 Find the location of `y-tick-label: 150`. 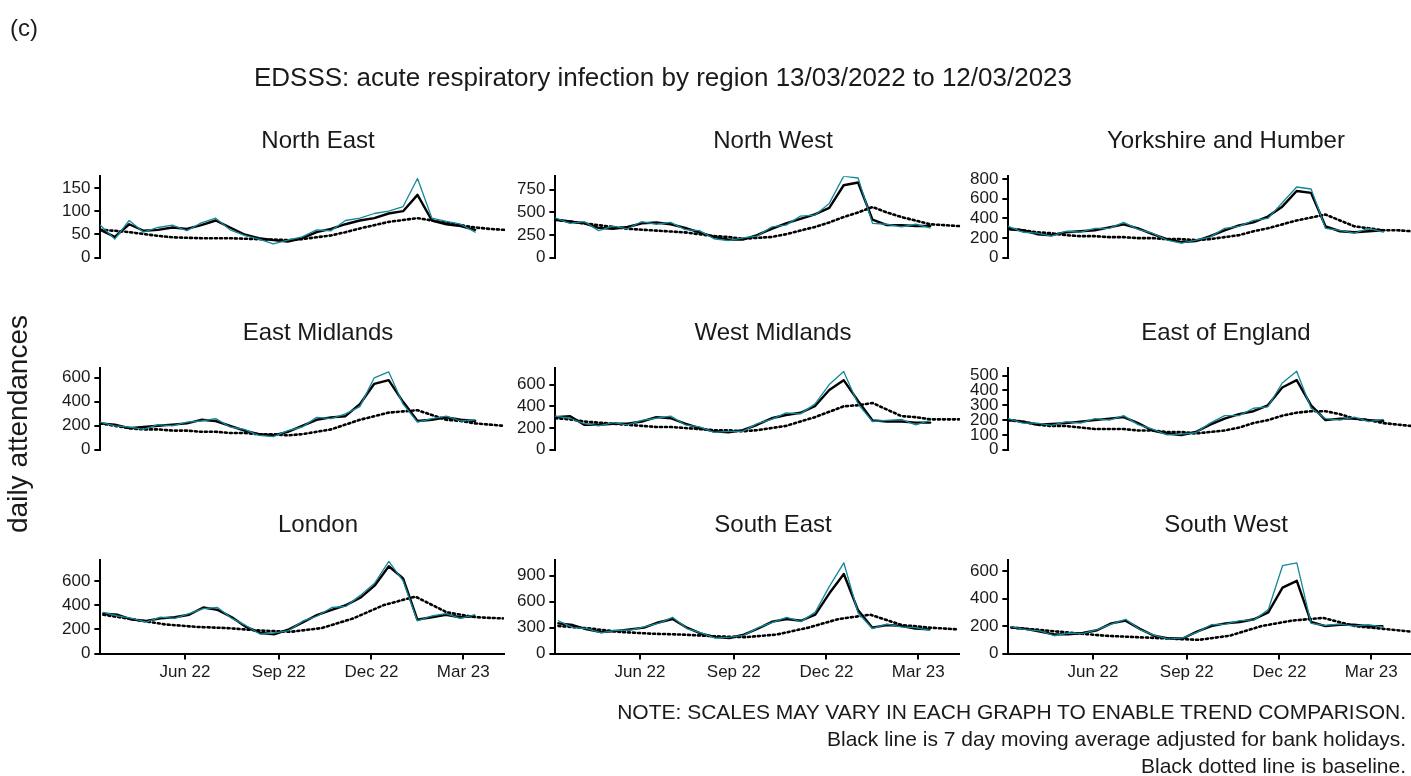

y-tick-label: 150 is located at coordinates (76, 187).